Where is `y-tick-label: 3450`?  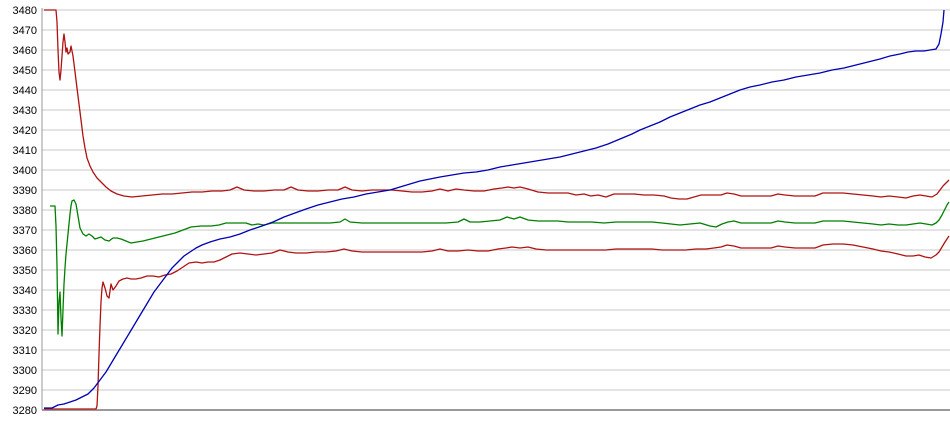 y-tick-label: 3450 is located at coordinates (25, 71).